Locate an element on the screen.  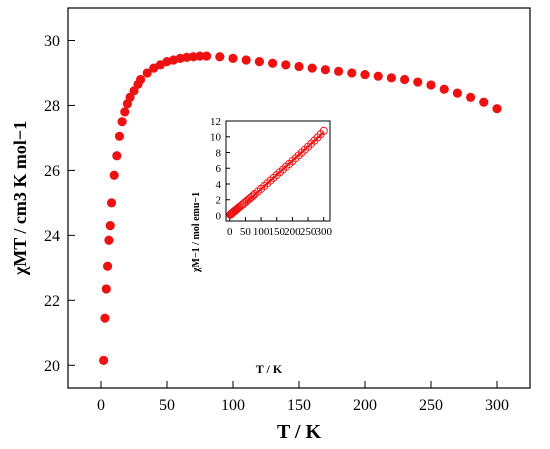
inset-y-tick-label: 12 is located at coordinates (215, 122).